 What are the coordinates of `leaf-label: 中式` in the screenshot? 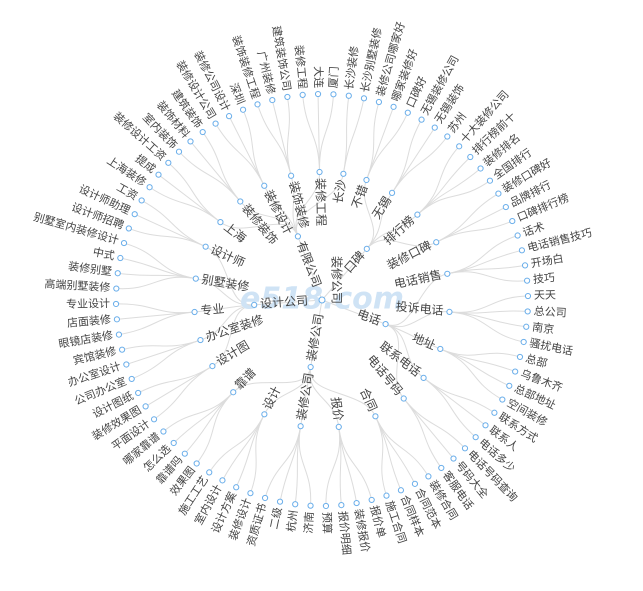 It's located at (104, 253).